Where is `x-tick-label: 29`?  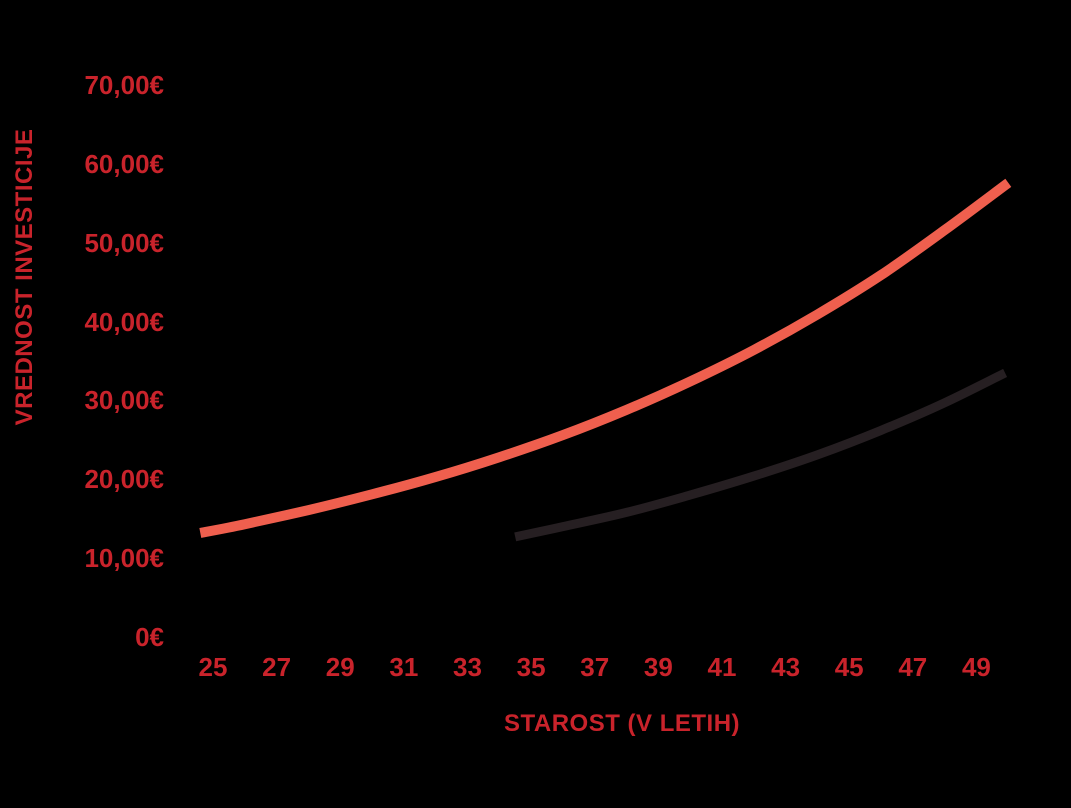 x-tick-label: 29 is located at coordinates (340, 667).